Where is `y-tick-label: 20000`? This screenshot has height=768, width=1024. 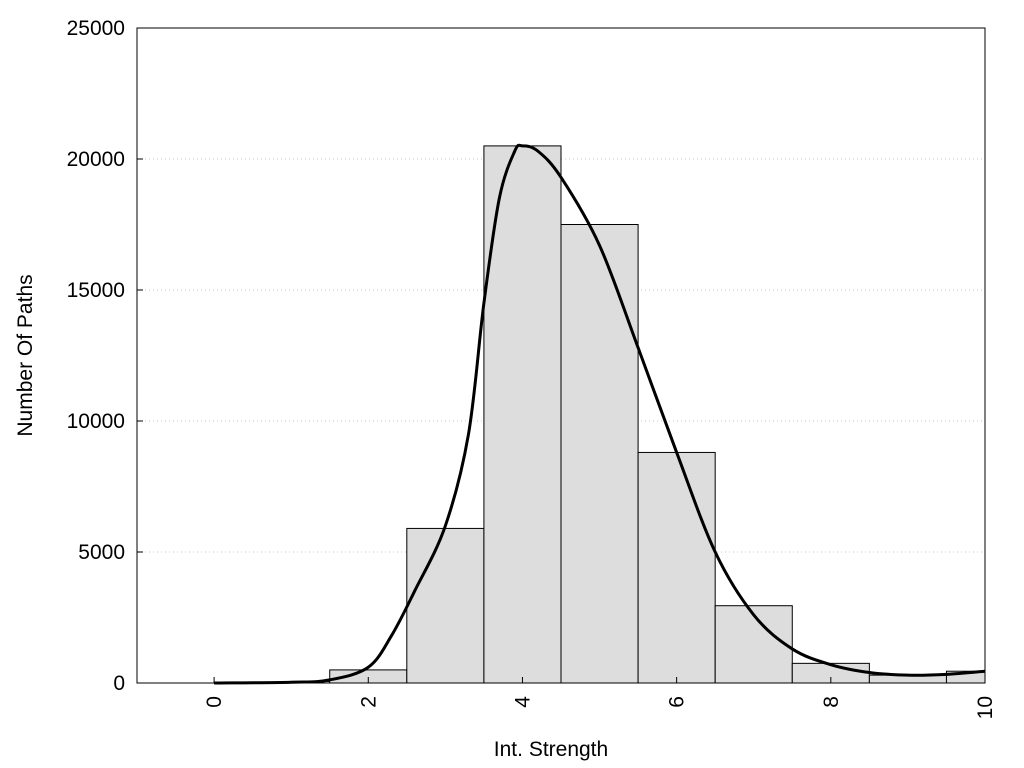 y-tick-label: 20000 is located at coordinates (96, 159).